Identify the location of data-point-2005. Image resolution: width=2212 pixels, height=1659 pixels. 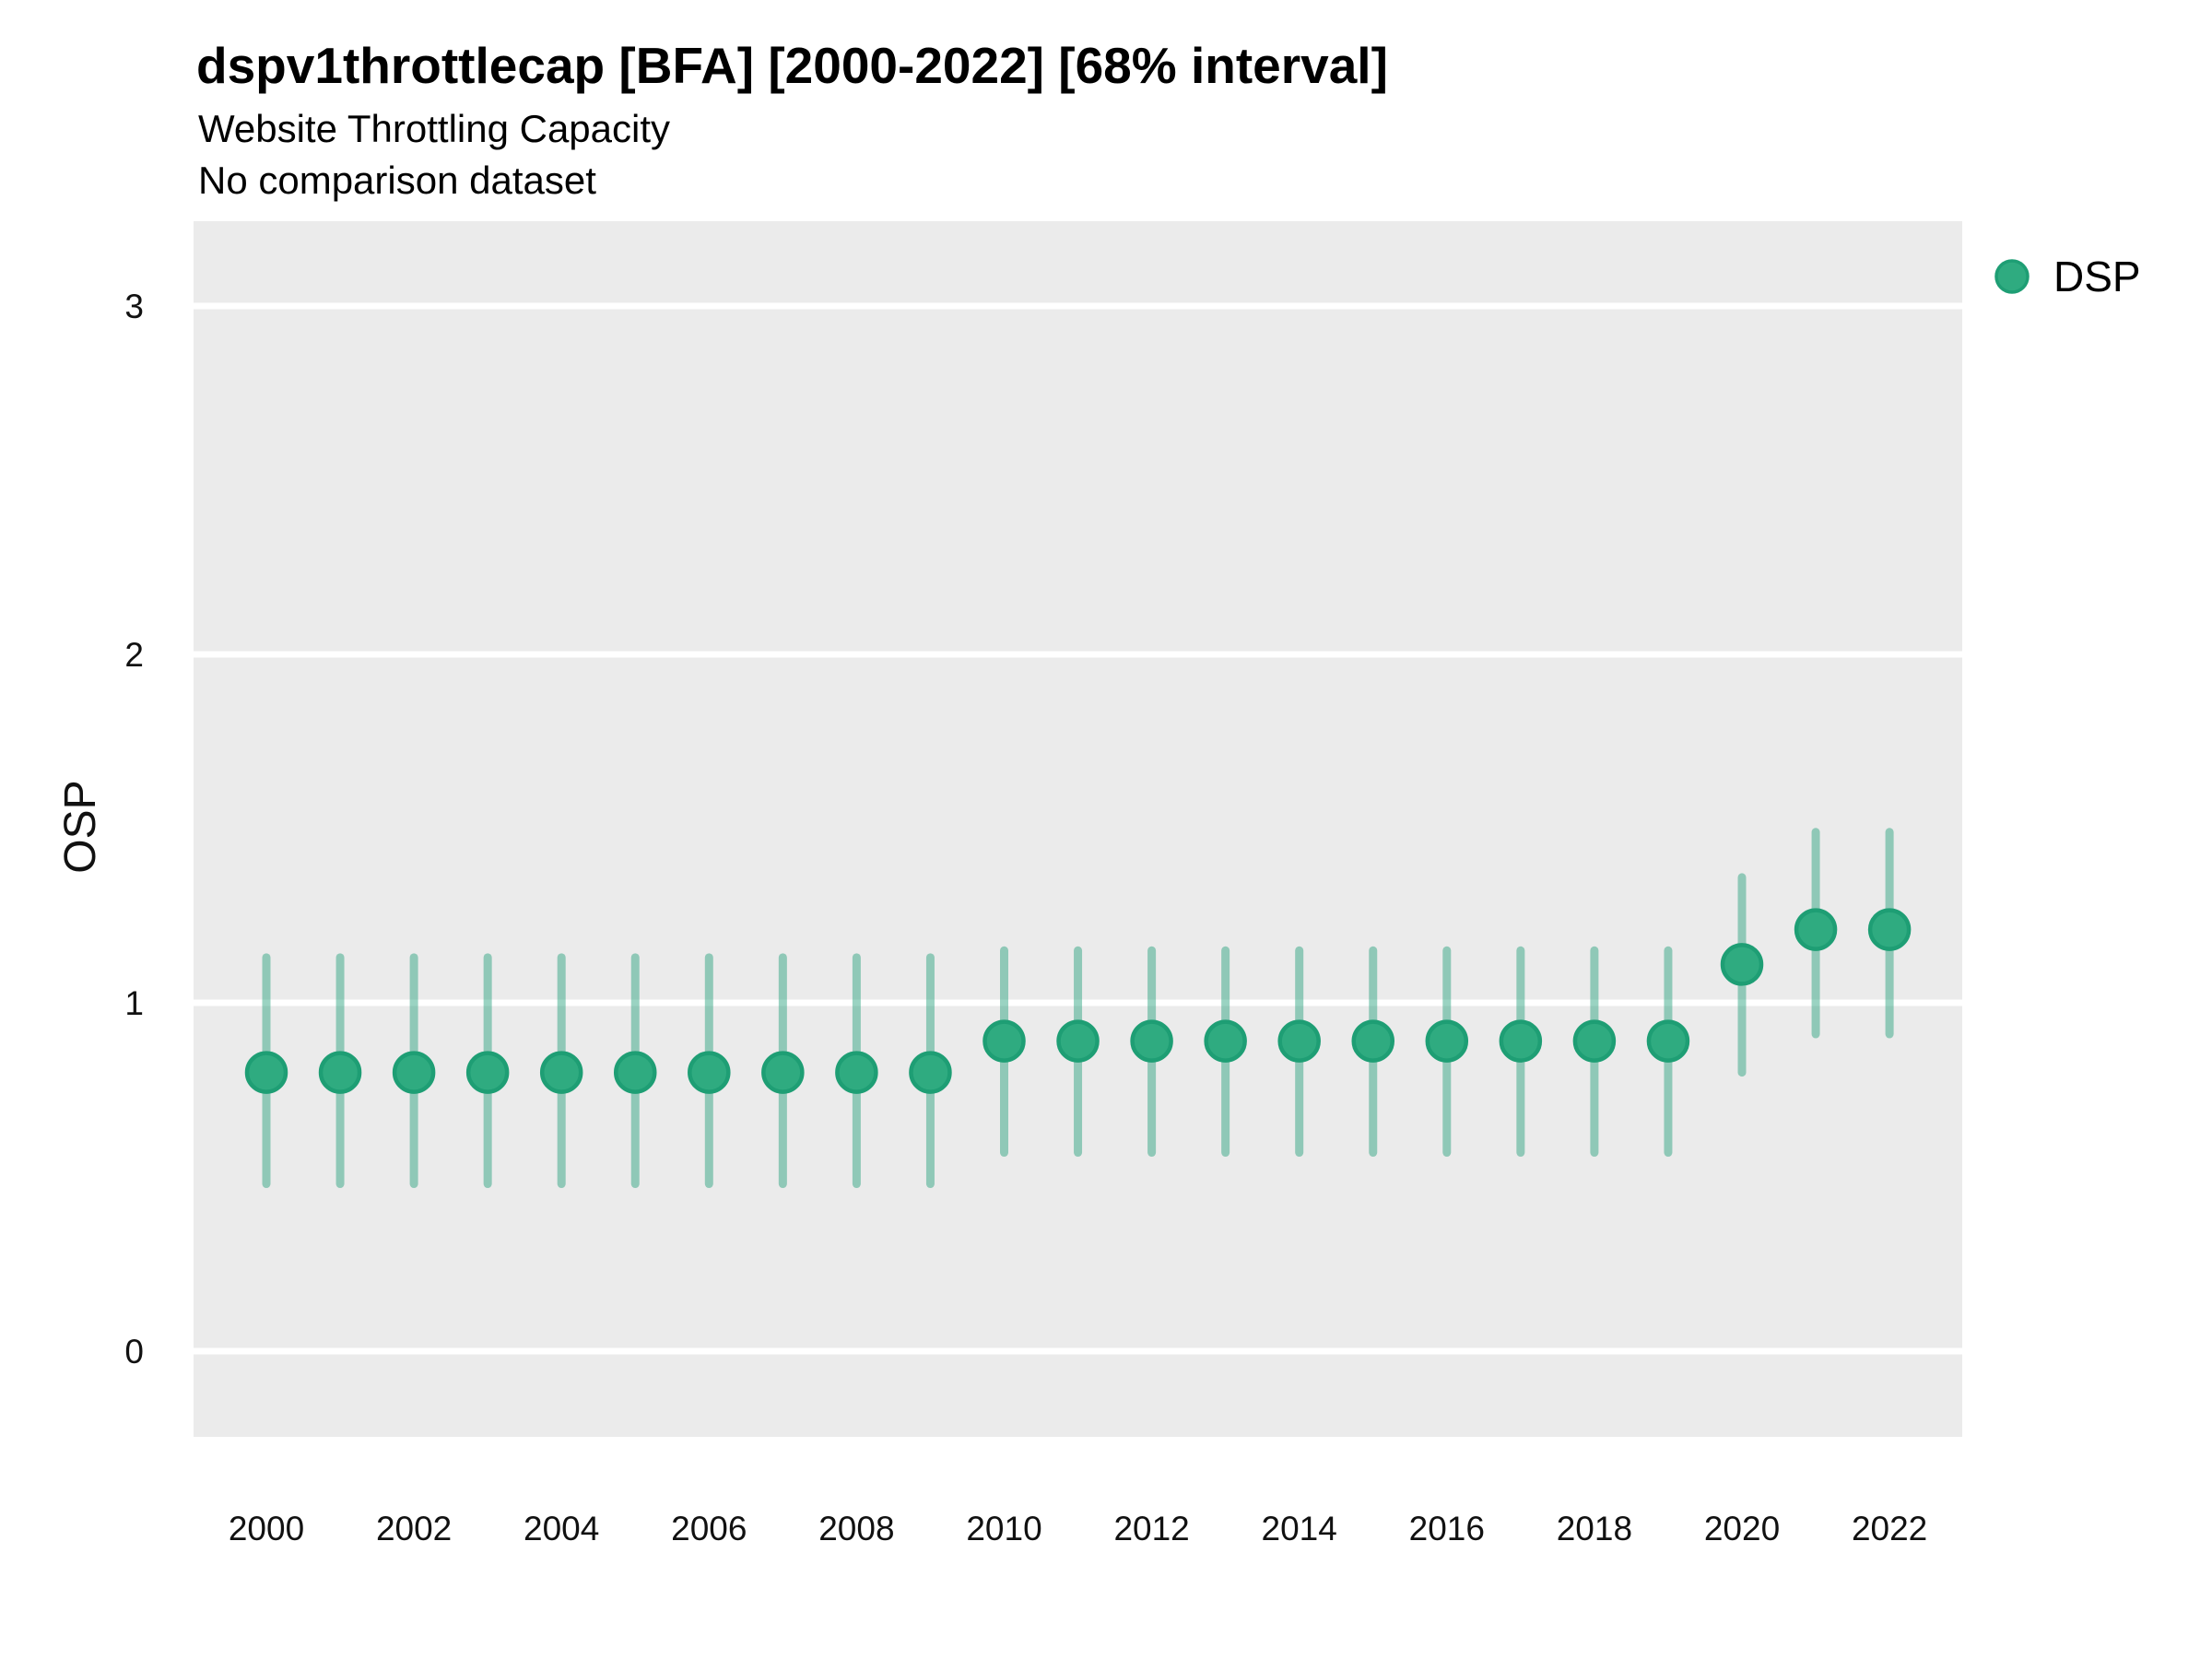
(635, 1072).